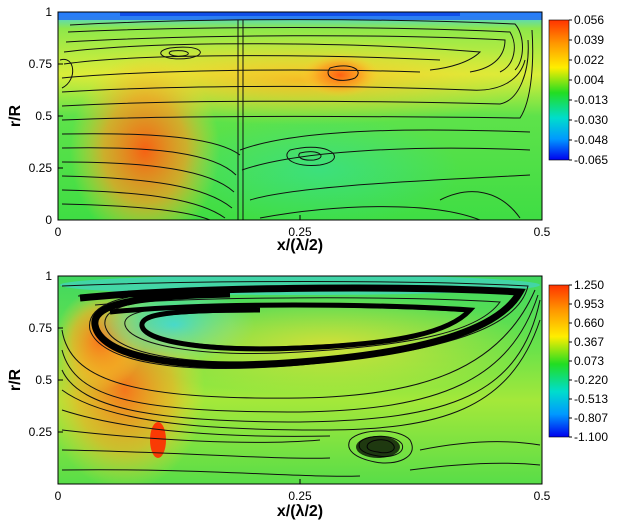 This screenshot has width=626, height=525. I want to click on y-tick-label: 0, so click(48, 220).